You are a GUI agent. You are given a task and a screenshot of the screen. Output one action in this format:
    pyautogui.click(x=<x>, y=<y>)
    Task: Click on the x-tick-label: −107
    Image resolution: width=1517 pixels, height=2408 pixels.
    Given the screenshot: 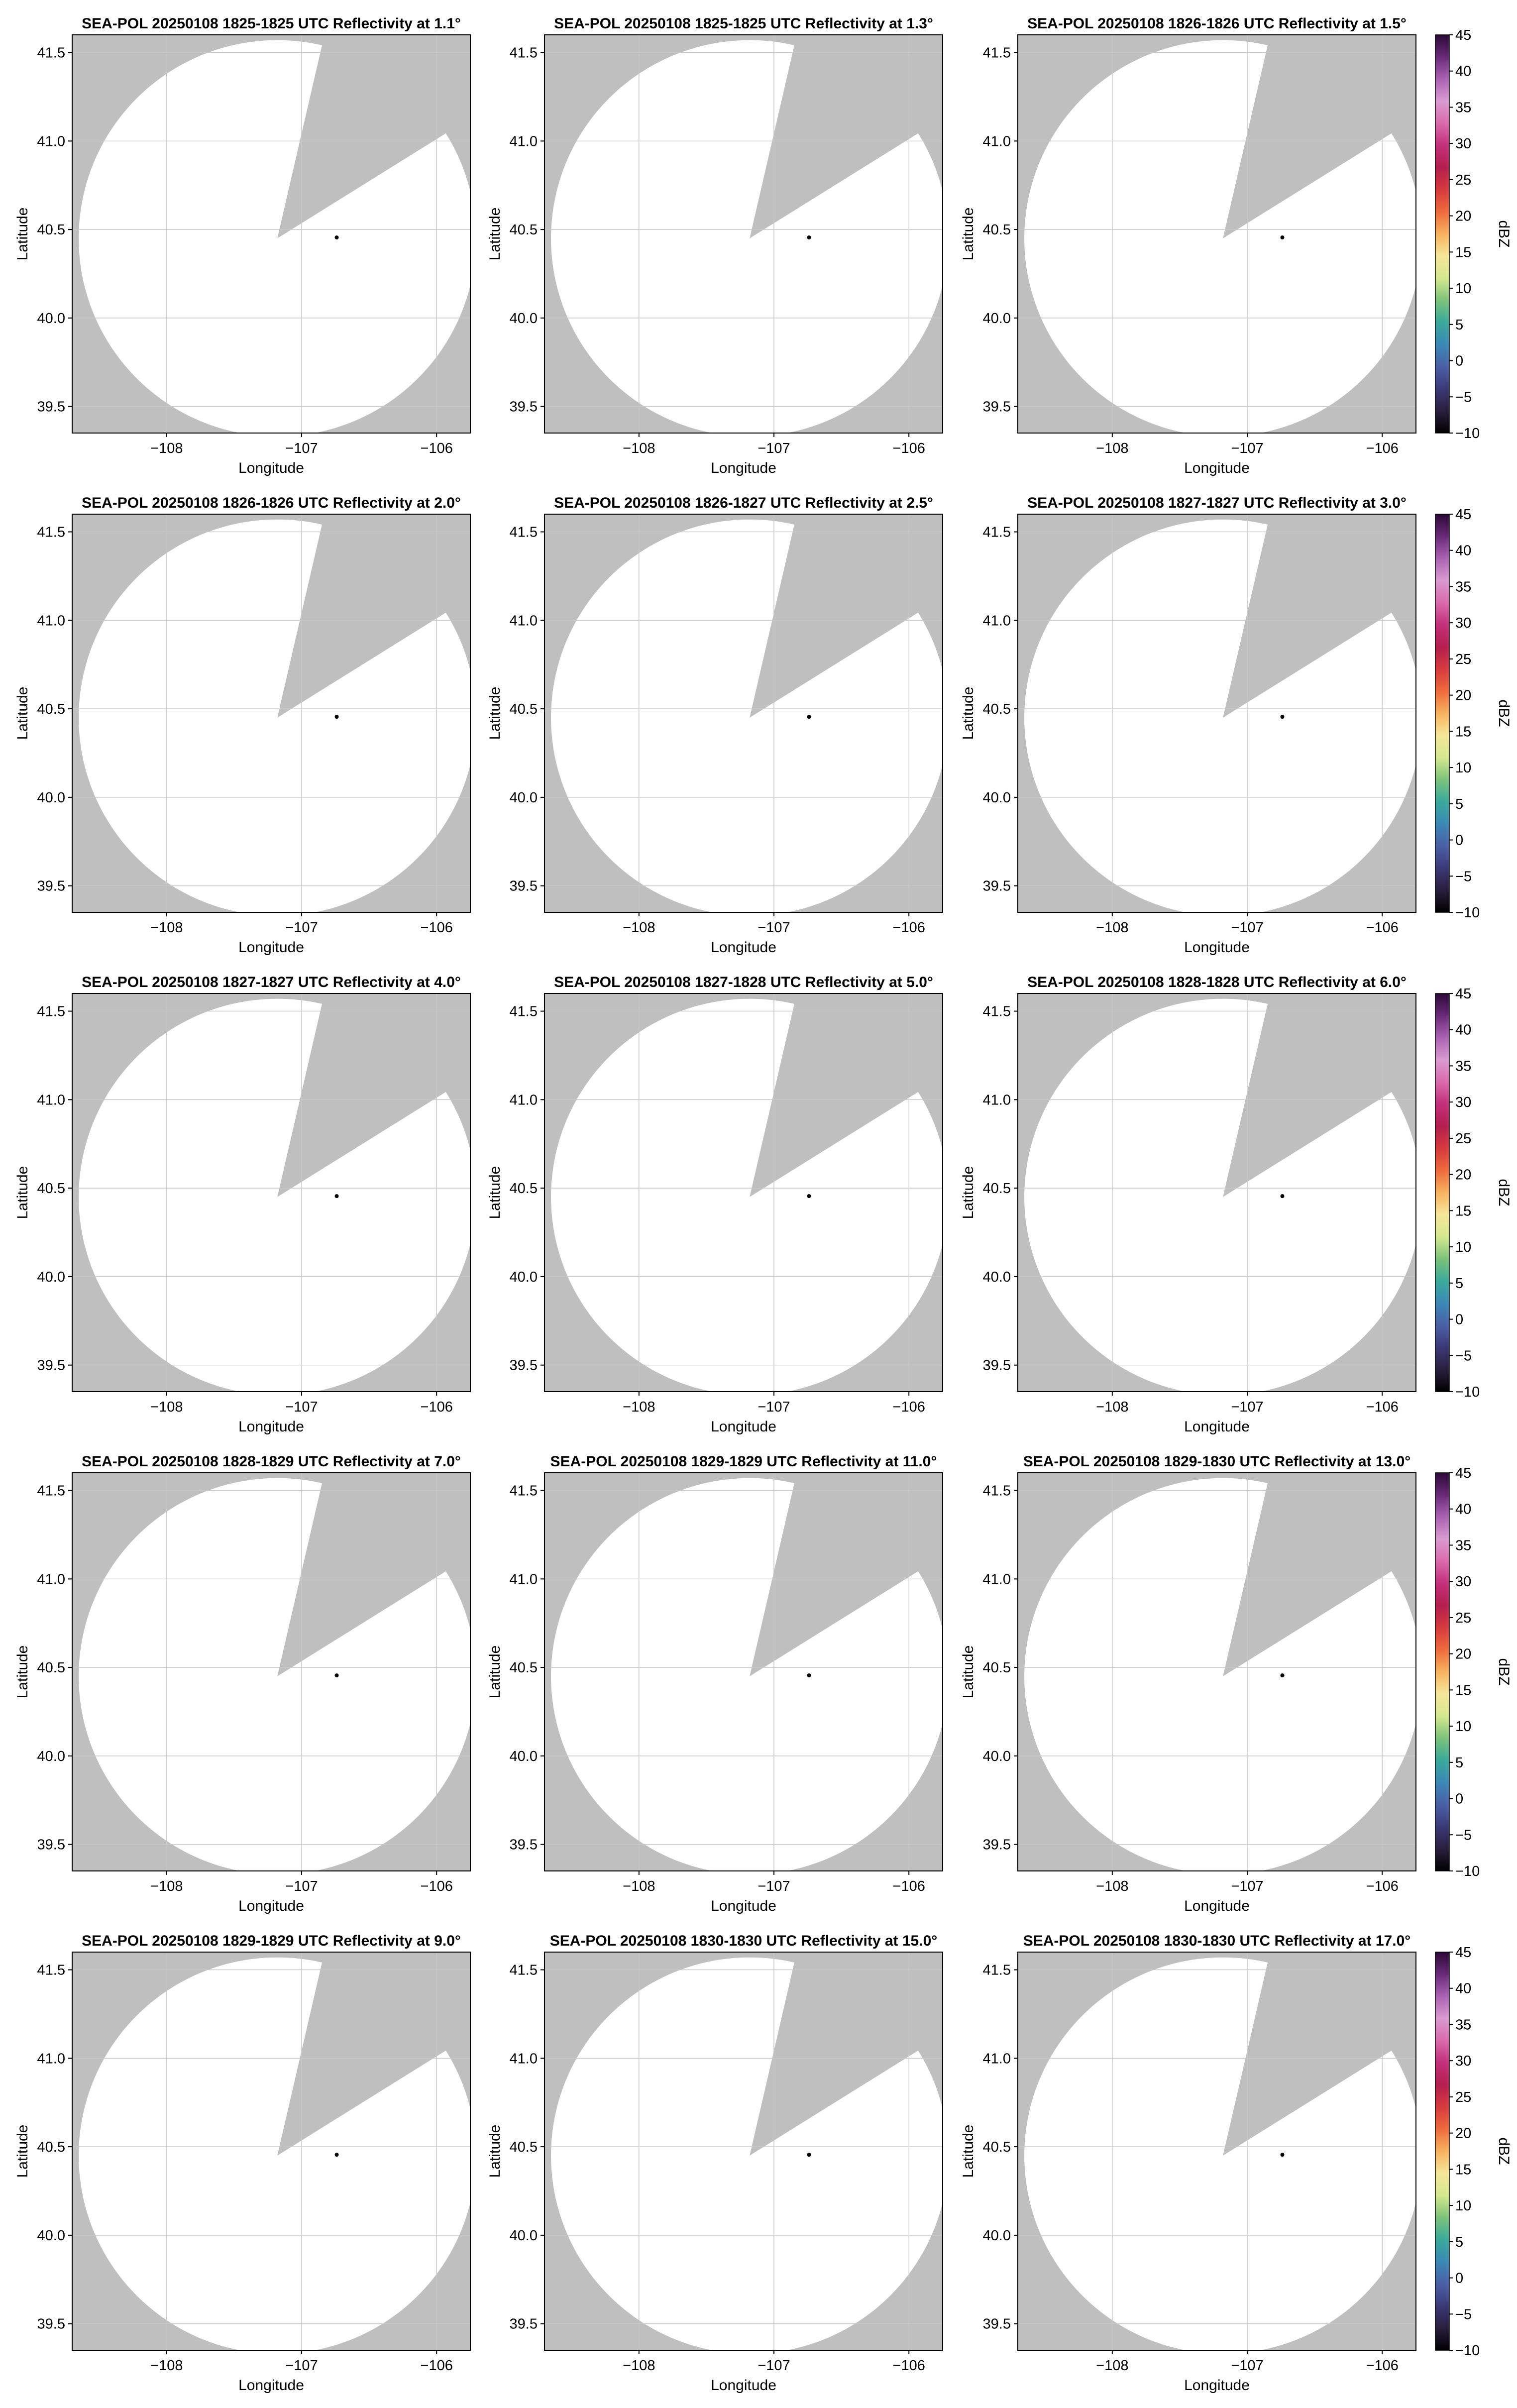 What is the action you would take?
    pyautogui.click(x=1247, y=2366)
    